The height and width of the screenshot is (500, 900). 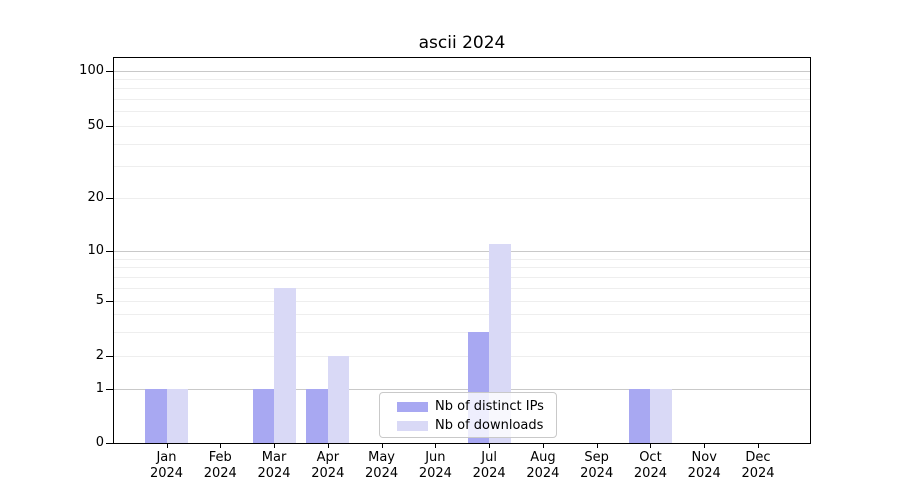 What do you see at coordinates (382, 465) in the screenshot?
I see `x-tick-label: May 2024` at bounding box center [382, 465].